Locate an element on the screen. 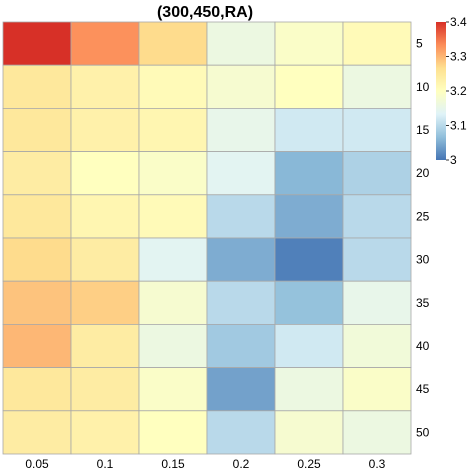 The image size is (474, 474). y-tick-label: 35 is located at coordinates (423, 303).